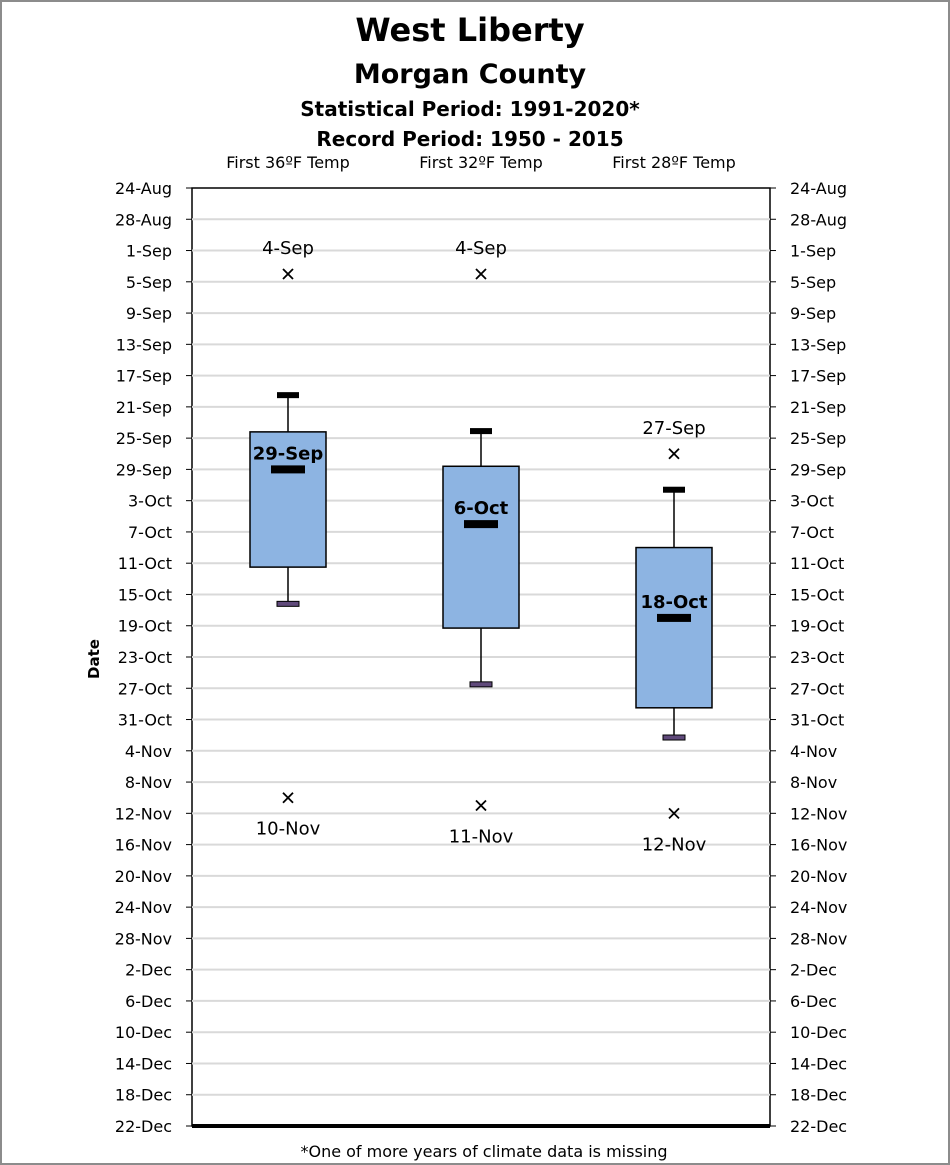  Describe the element at coordinates (818, 813) in the screenshot. I see `y-tick-label-right: 12-Nov` at that location.